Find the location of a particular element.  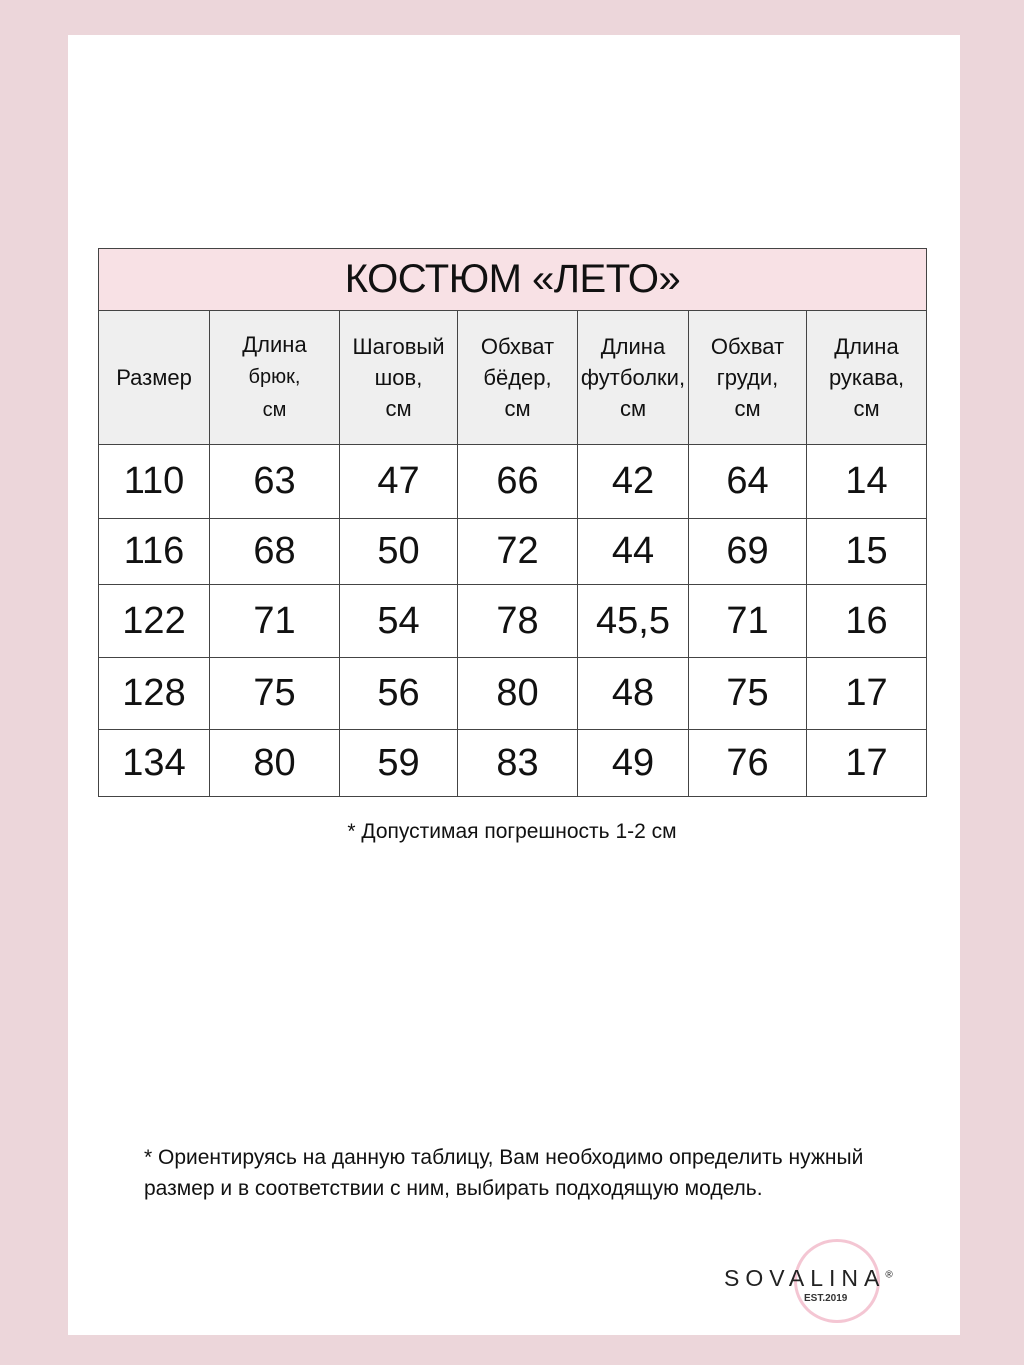

value-cell: 50 is located at coordinates (398, 551).